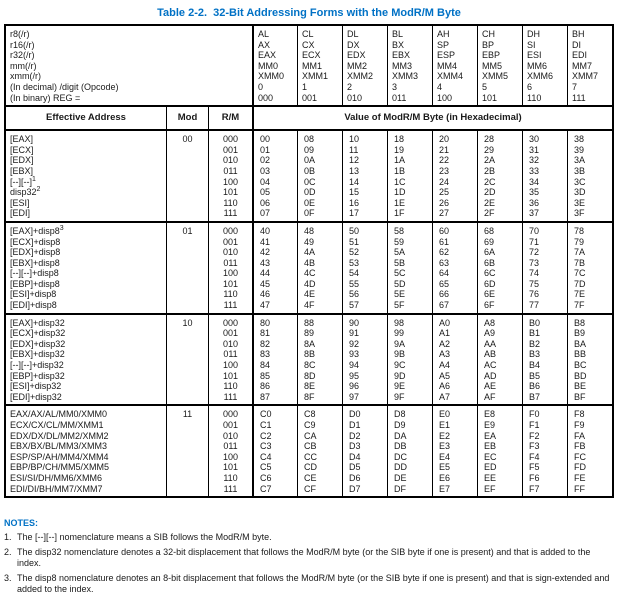 The image size is (618, 613). I want to click on hex-value: 95, so click(354, 375).